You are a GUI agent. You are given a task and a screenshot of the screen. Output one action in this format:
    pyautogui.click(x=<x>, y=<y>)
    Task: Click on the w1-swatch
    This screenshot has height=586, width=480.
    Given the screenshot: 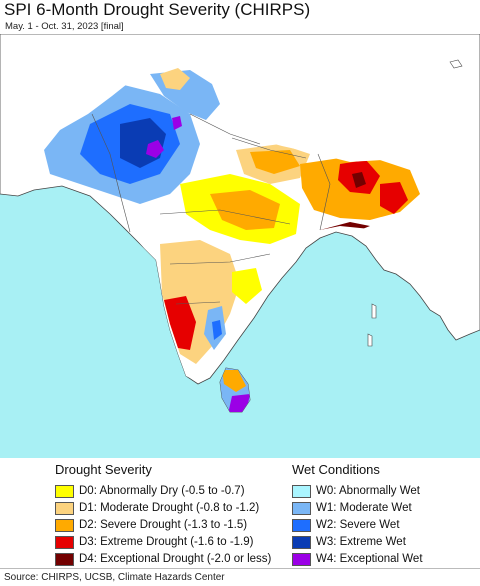 What is the action you would take?
    pyautogui.click(x=301, y=508)
    